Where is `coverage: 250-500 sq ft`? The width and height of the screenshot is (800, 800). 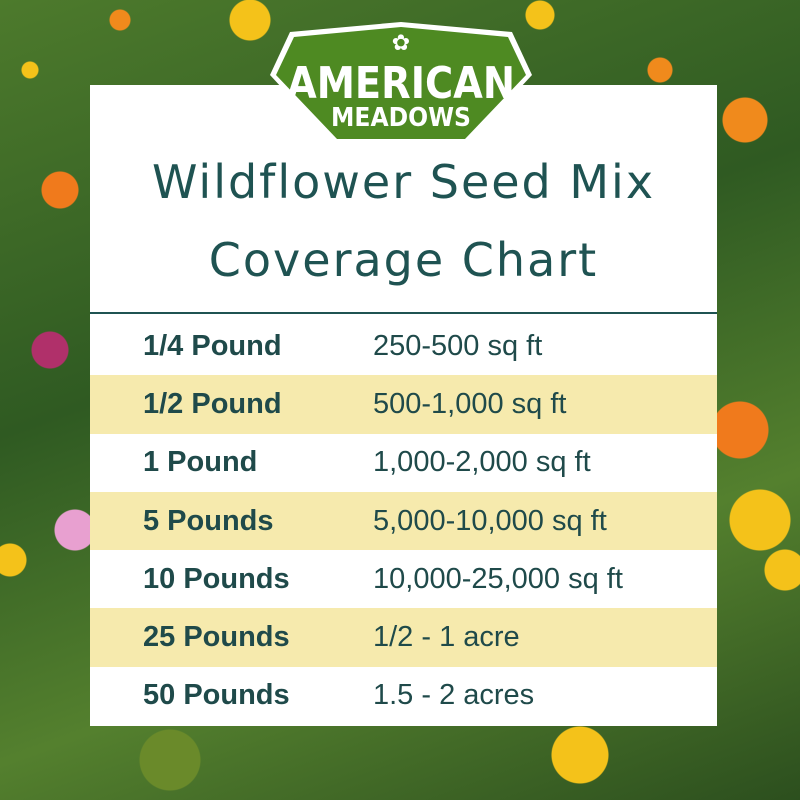
coverage: 250-500 sq ft is located at coordinates (458, 345).